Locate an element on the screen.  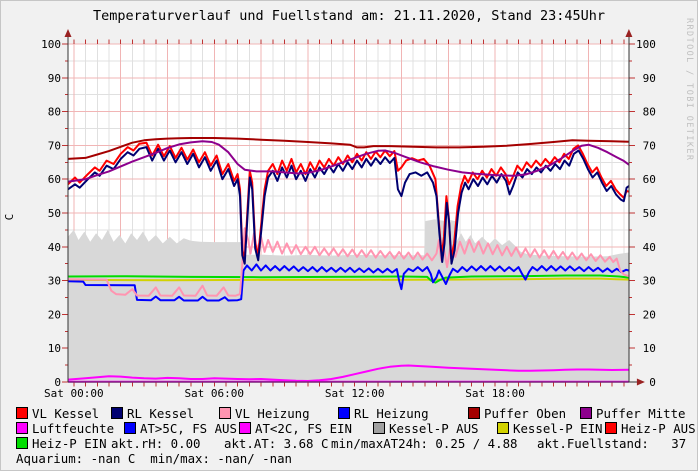
legend-item-akt-fuellstand-37: akt.Fuellstand: 37 is located at coordinates (611, 443).